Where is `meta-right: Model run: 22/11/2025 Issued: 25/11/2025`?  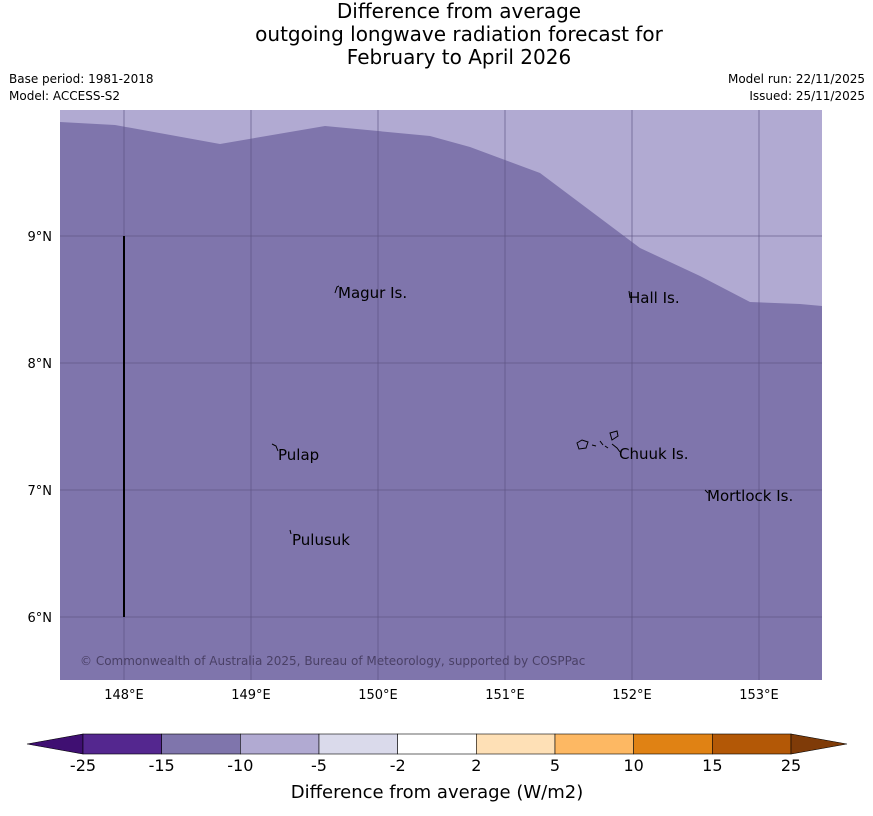 meta-right: Model run: 22/11/2025 Issued: 25/11/2025 is located at coordinates (796, 88).